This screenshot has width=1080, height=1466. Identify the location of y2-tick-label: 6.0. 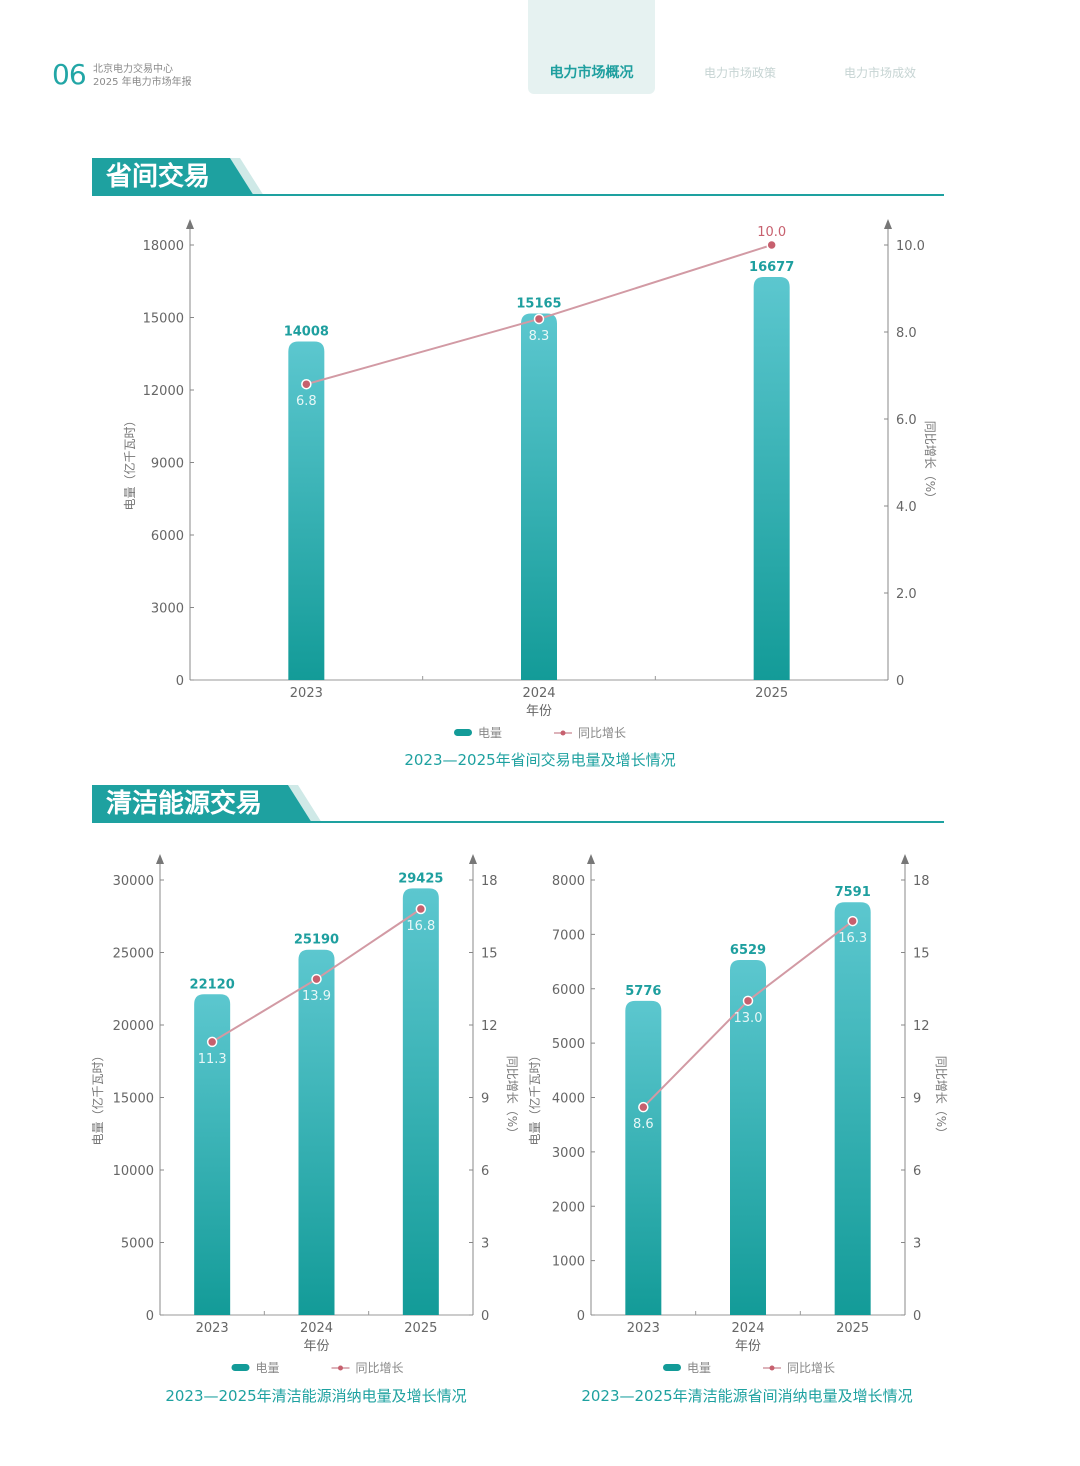
(906, 420).